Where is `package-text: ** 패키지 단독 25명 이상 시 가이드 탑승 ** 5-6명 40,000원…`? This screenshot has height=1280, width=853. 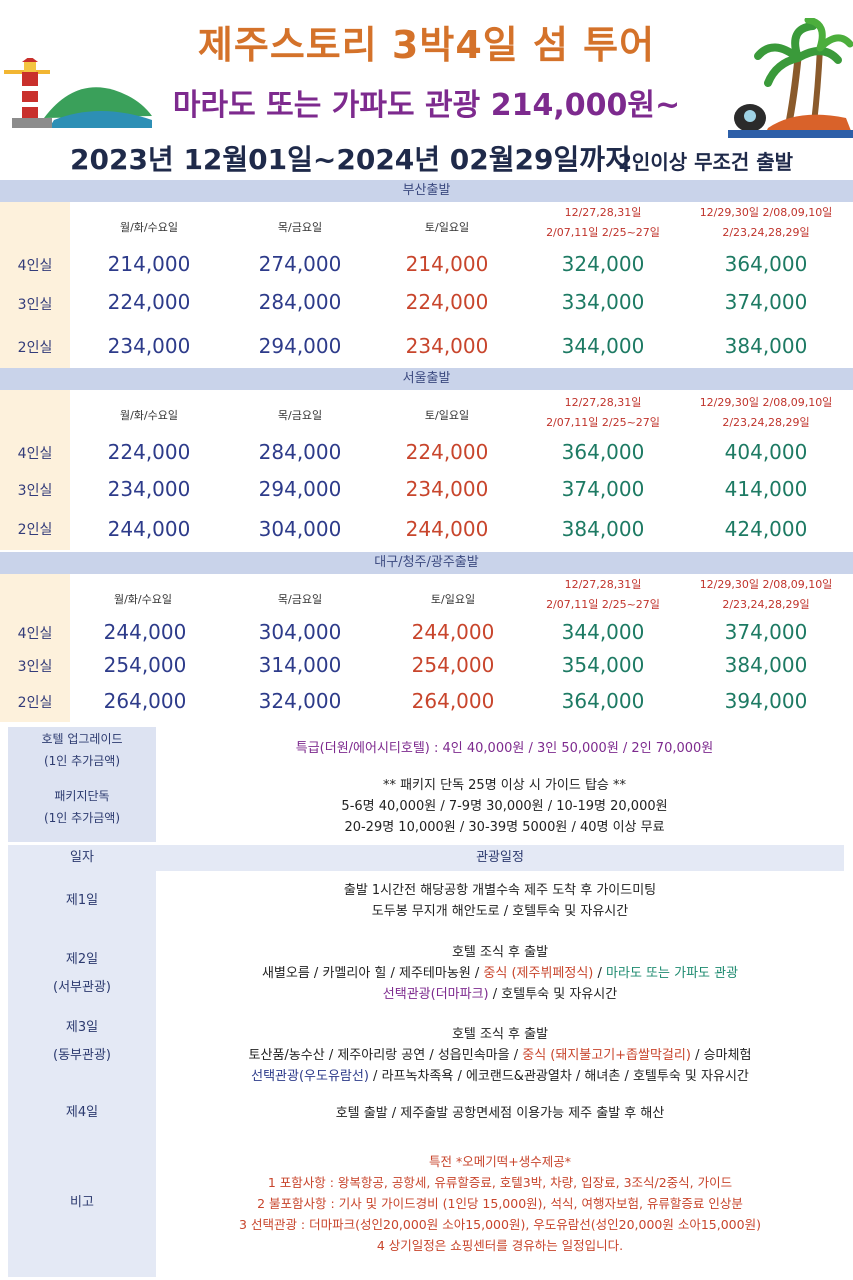
package-text: ** 패키지 단독 25명 이상 시 가이드 탑승 ** 5-6명 40,000원… is located at coordinates (504, 806).